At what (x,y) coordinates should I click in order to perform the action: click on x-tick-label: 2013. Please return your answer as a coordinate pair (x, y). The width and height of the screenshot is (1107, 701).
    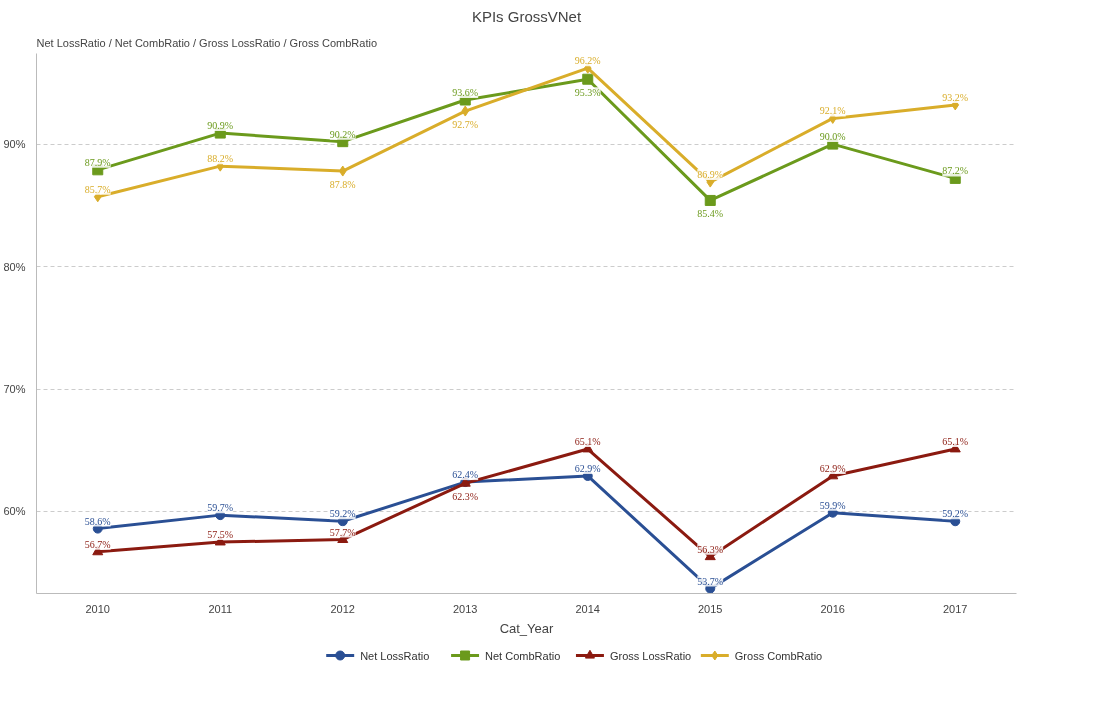
    Looking at the image, I should click on (465, 608).